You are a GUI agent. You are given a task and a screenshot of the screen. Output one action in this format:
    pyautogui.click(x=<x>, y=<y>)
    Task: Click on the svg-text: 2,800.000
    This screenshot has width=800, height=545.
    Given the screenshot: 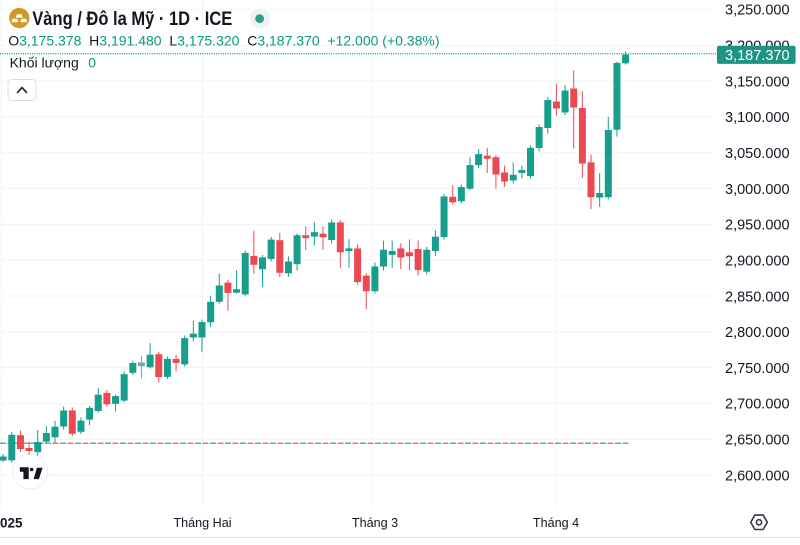 What is the action you would take?
    pyautogui.click(x=757, y=333)
    